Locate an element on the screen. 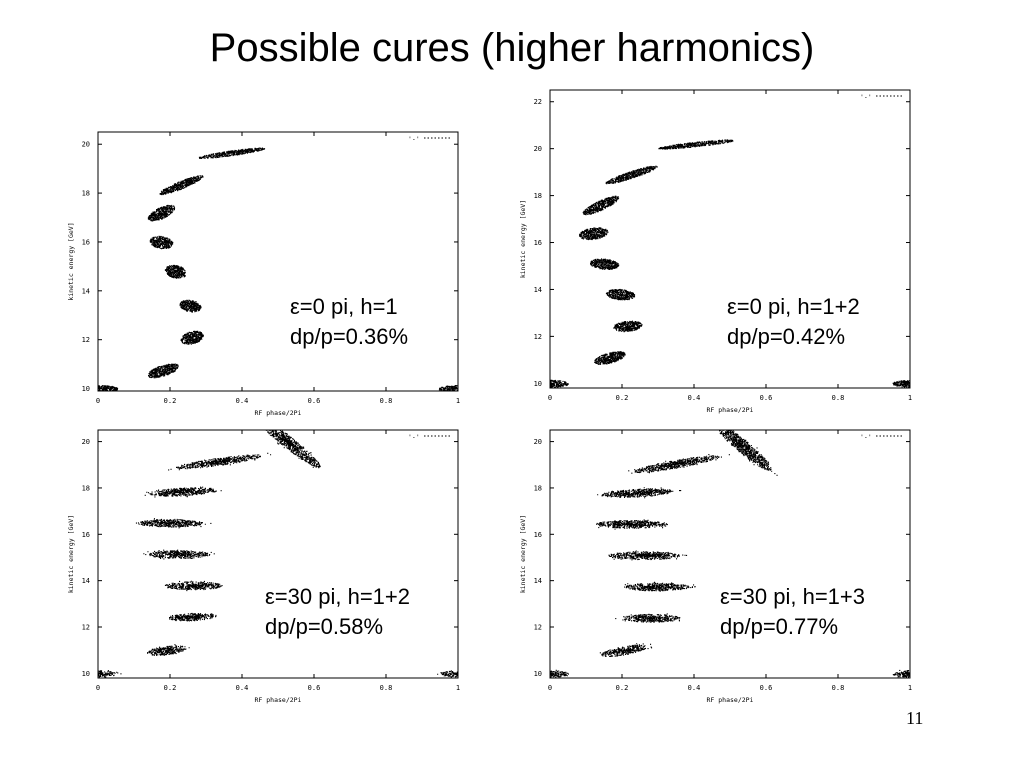 This screenshot has height=768, width=1024. plot-caption: ε=0 pi, h=1 dp/p=0.36% is located at coordinates (349, 322).